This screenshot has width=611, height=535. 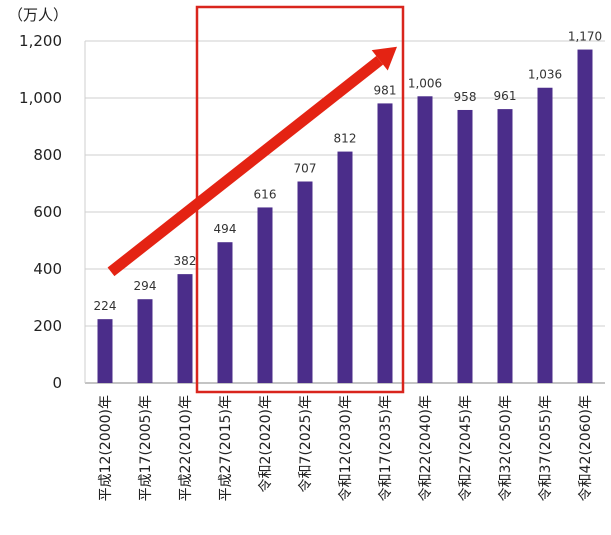 I want to click on x-tick-label: 平成17(2005)年, so click(x=146, y=448).